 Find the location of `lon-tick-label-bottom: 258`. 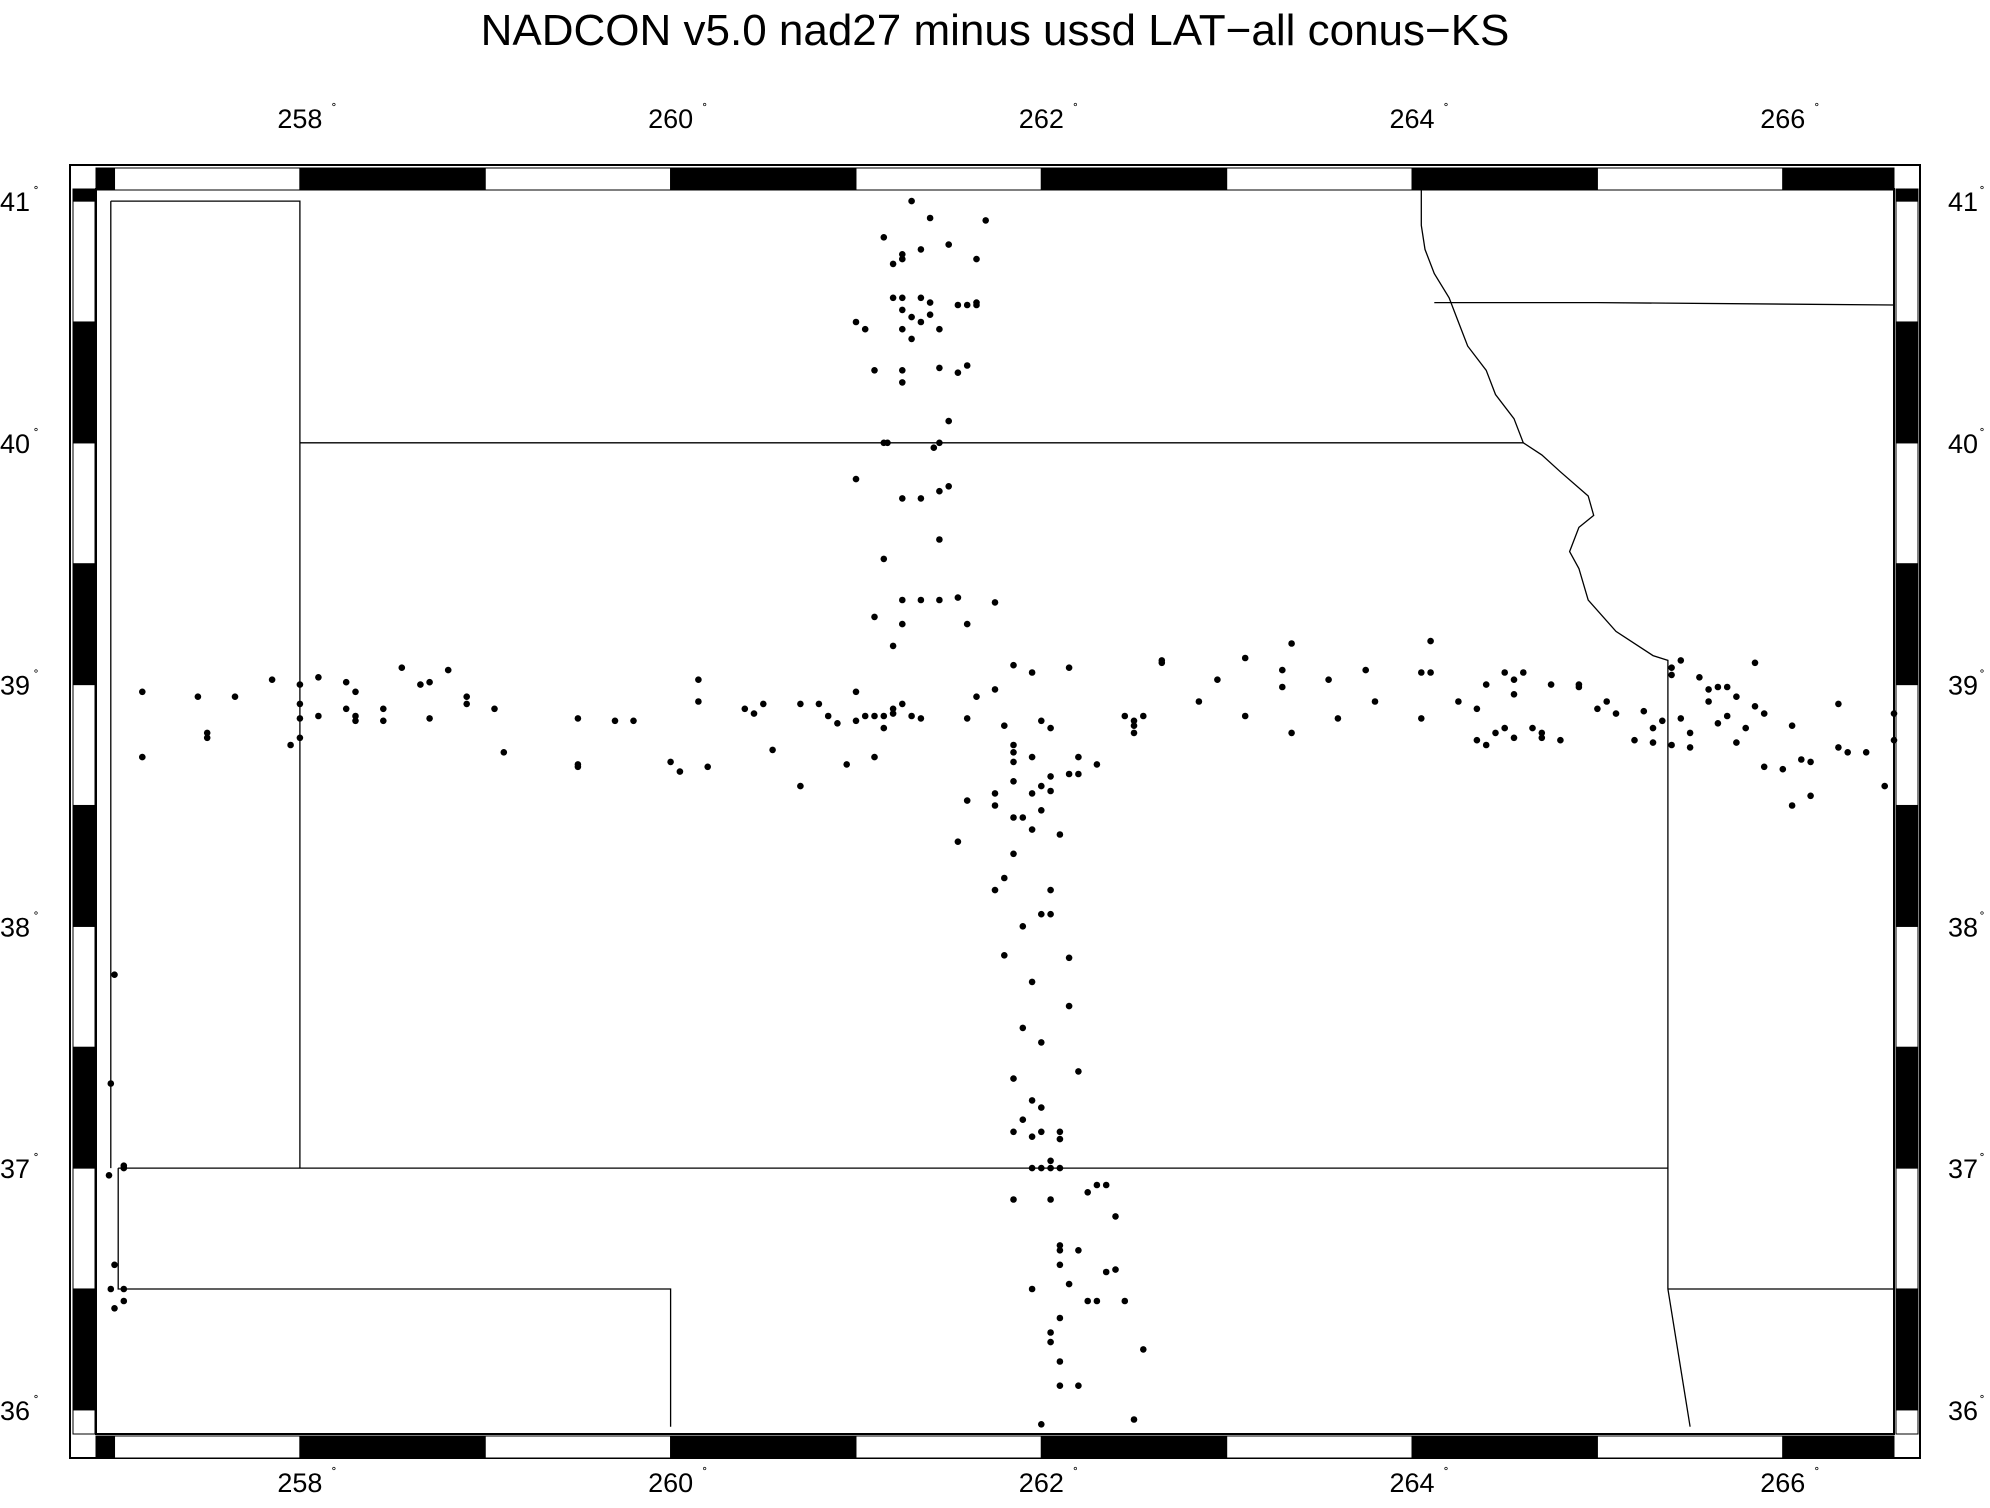

lon-tick-label-bottom: 258 is located at coordinates (299, 1483).